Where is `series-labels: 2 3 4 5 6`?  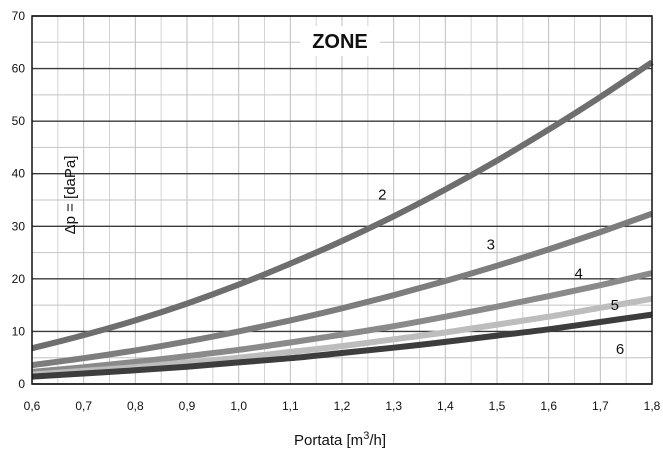
series-labels: 2 3 4 5 6 is located at coordinates (501, 272).